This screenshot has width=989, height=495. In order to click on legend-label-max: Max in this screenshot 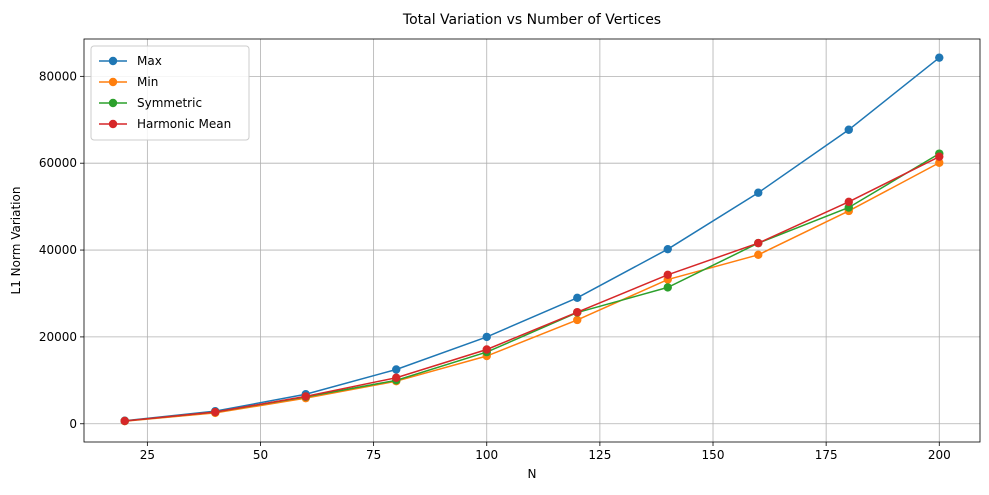, I will do `click(149, 61)`.